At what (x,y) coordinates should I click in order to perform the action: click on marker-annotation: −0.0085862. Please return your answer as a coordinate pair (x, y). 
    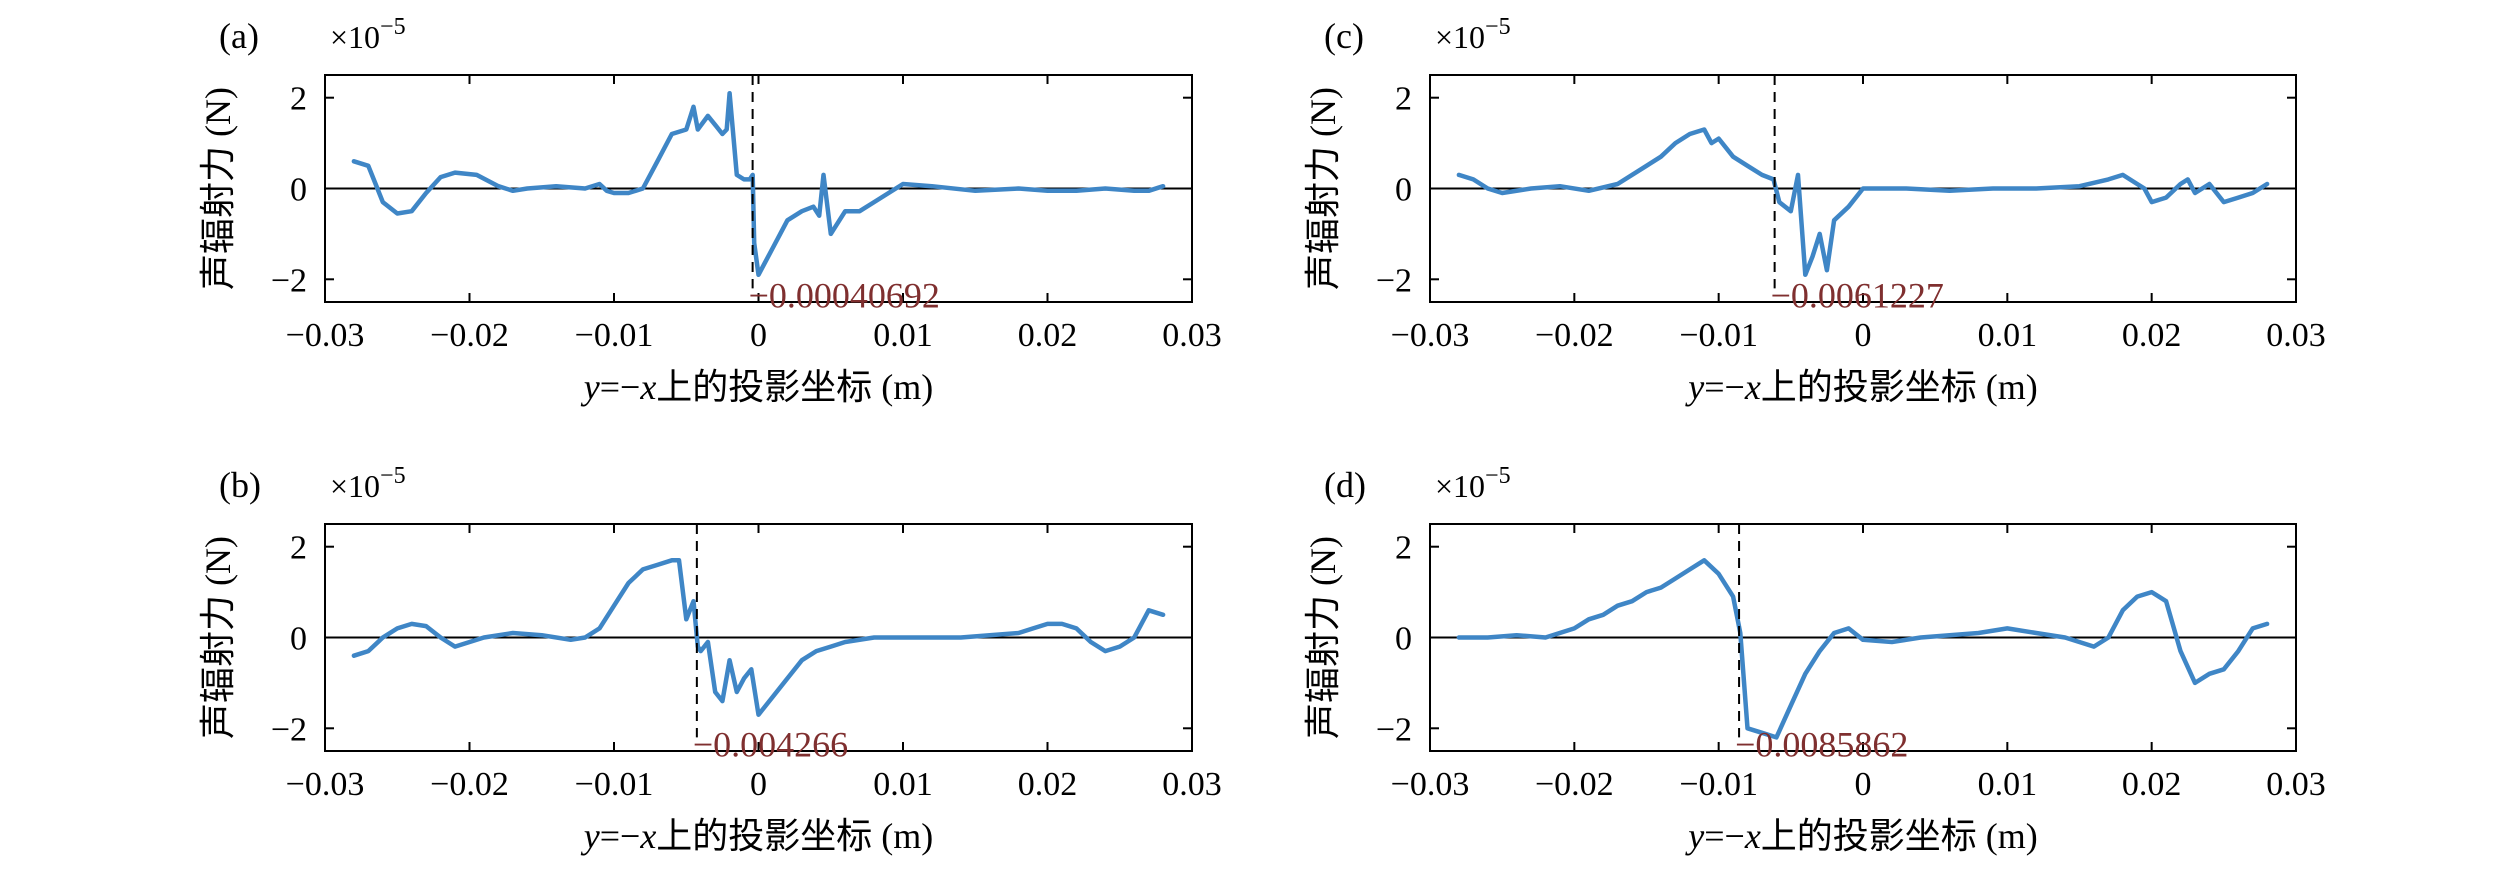
    Looking at the image, I should click on (1821, 745).